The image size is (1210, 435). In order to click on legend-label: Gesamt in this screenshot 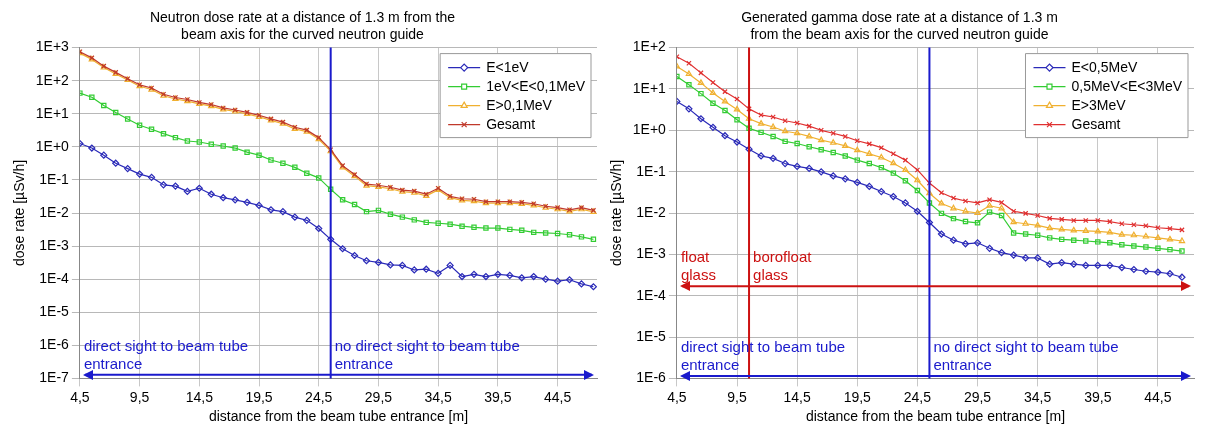, I will do `click(511, 124)`.